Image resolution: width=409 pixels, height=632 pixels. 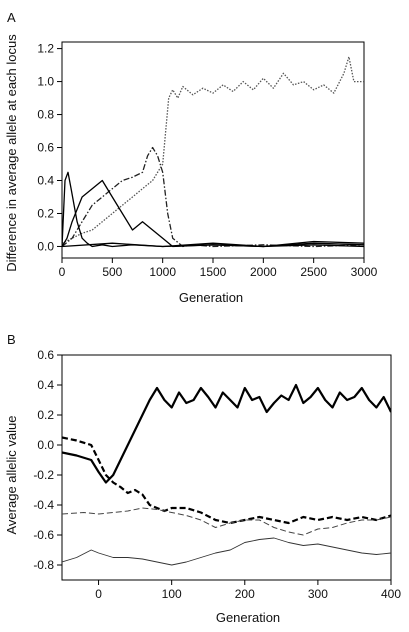 What do you see at coordinates (112, 272) in the screenshot?
I see `panel-a-xtick-label: 500` at bounding box center [112, 272].